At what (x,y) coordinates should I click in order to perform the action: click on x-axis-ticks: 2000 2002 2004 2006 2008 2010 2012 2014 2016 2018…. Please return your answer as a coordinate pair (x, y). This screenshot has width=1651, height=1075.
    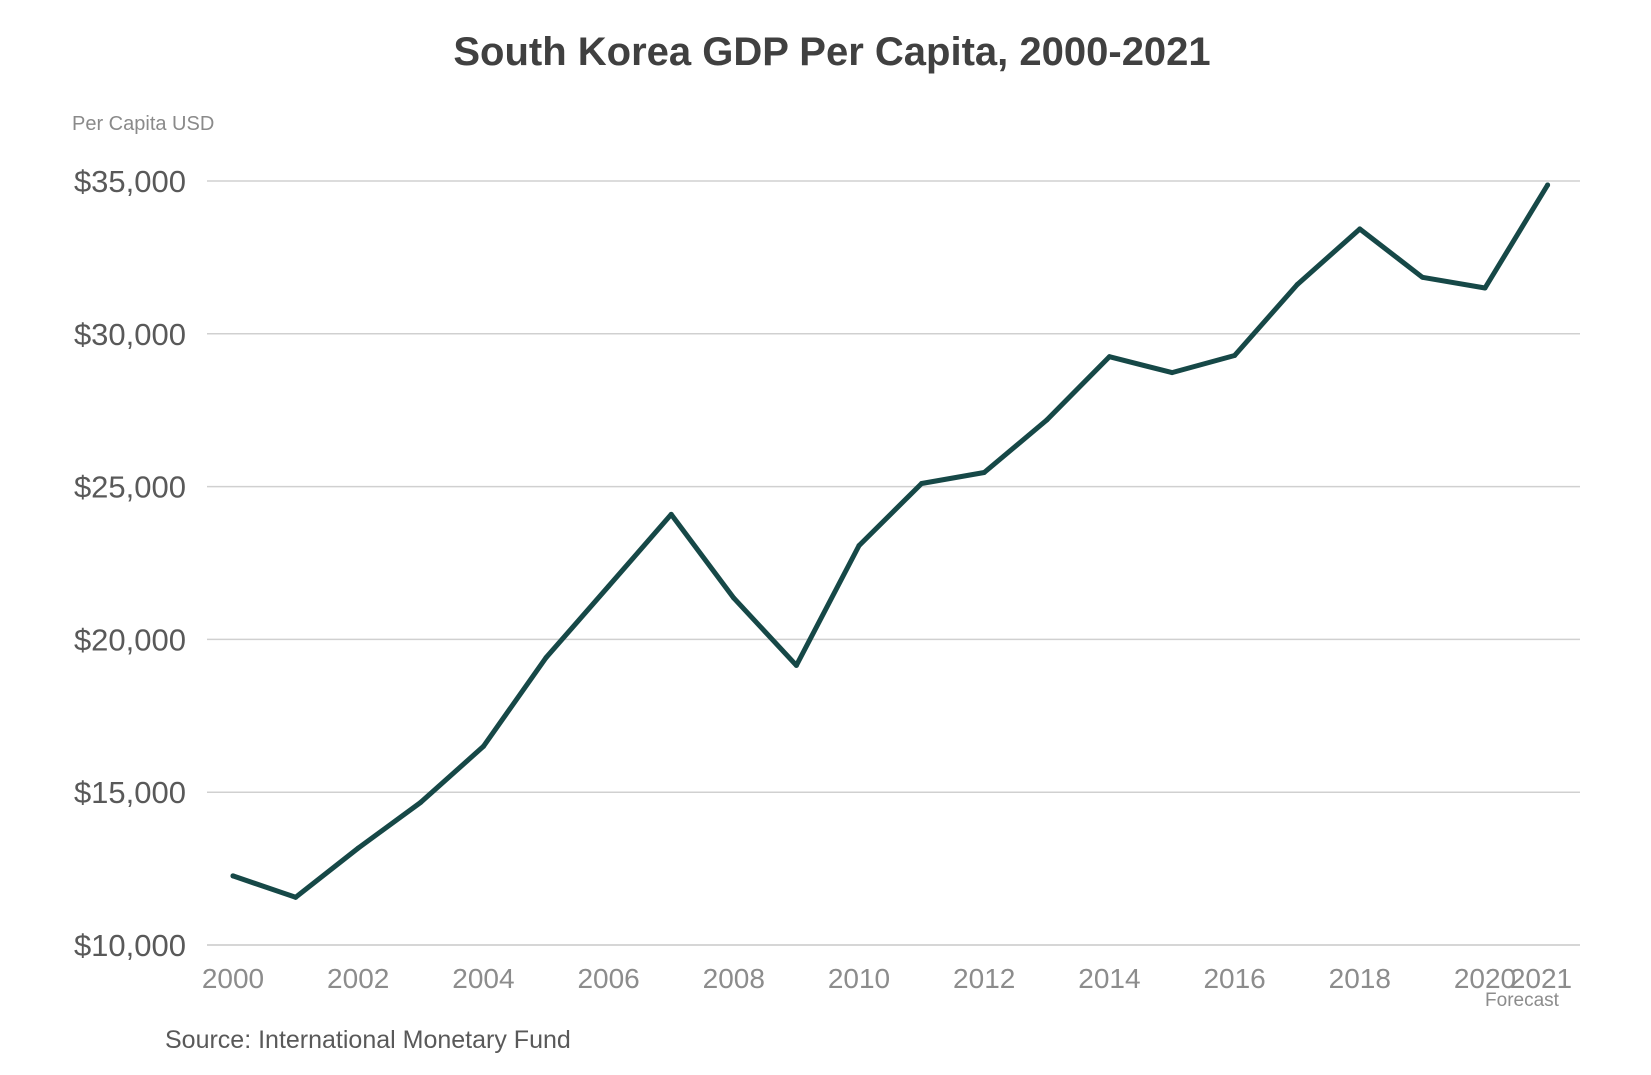
    Looking at the image, I should click on (887, 978).